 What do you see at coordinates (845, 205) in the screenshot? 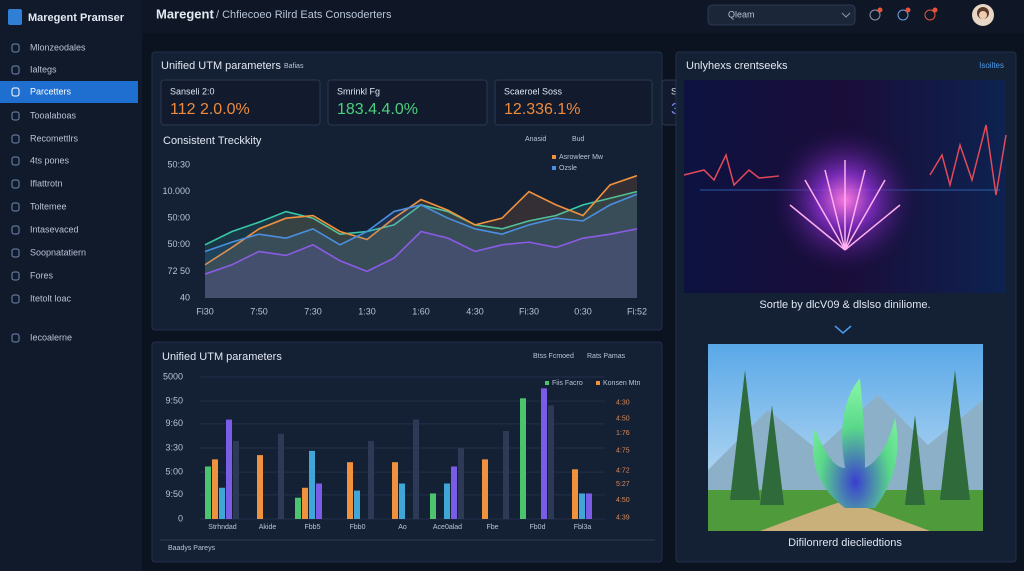
I see `burst` at bounding box center [845, 205].